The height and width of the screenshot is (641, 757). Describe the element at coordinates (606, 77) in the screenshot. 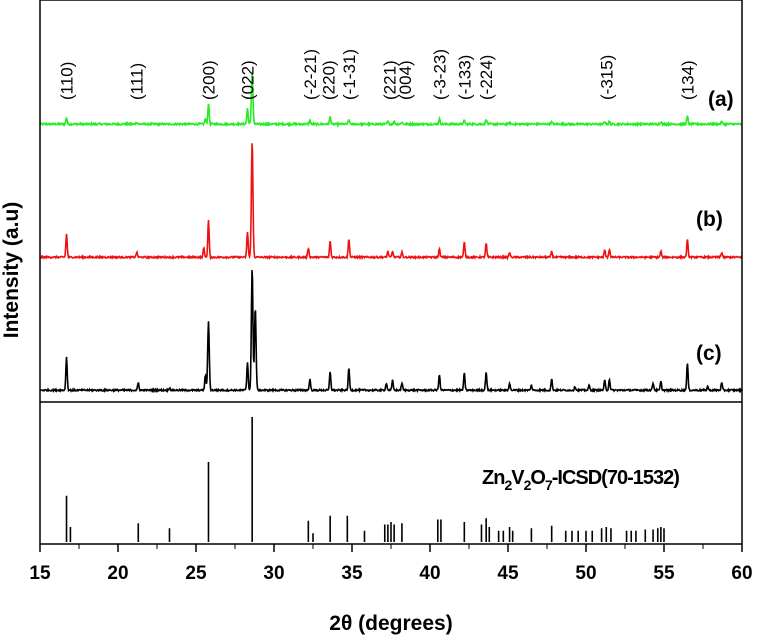

I see `hkl-label: (-315)` at that location.